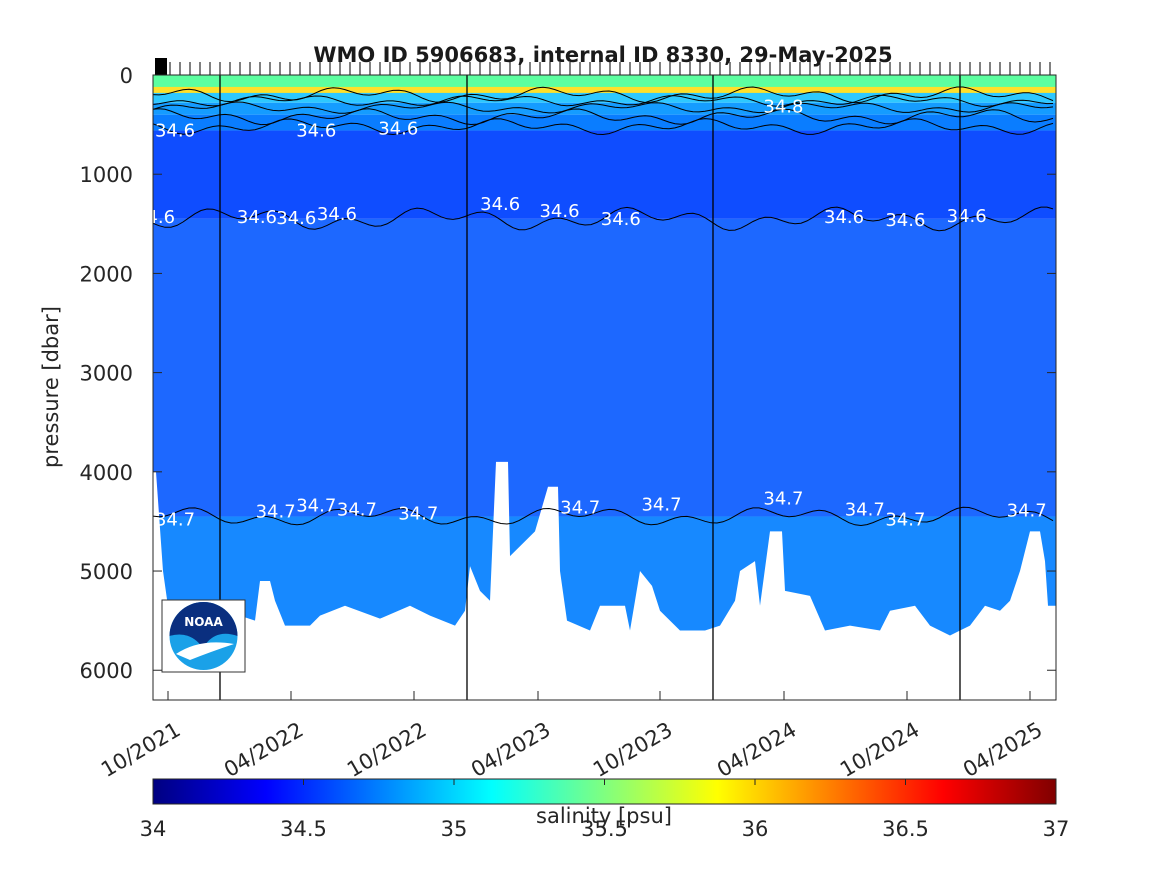 This screenshot has height=875, width=1167. I want to click on contour-label-9: 34.6, so click(559, 211).